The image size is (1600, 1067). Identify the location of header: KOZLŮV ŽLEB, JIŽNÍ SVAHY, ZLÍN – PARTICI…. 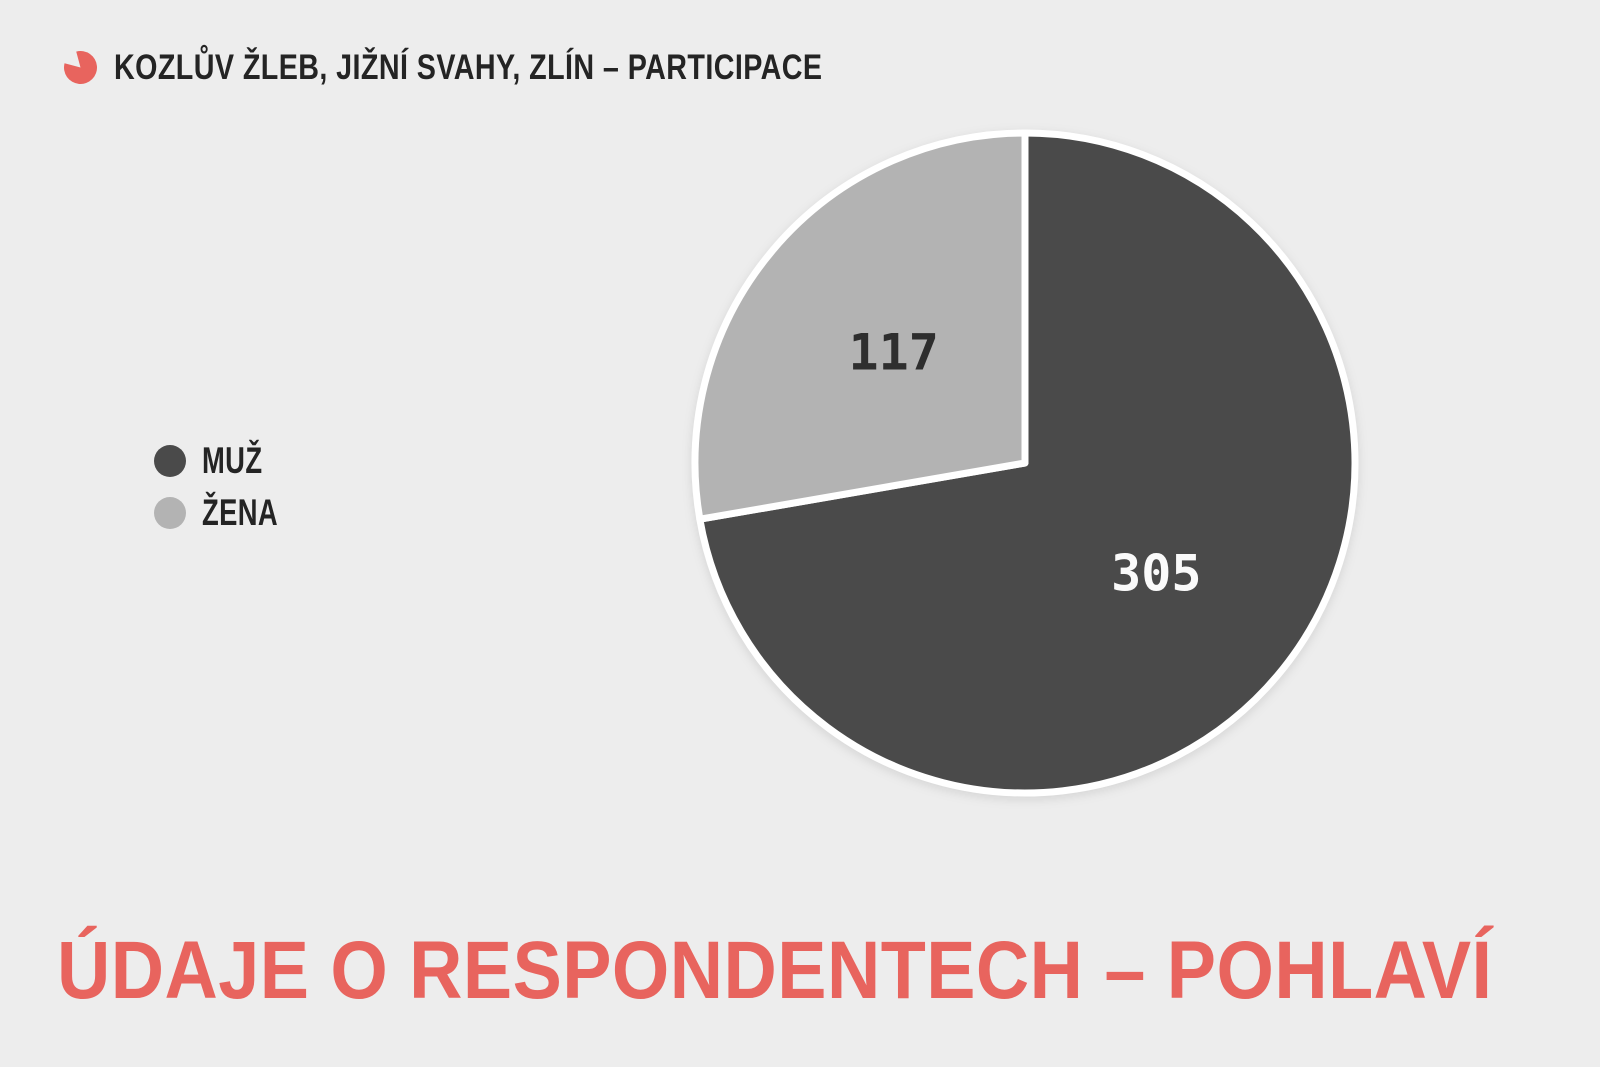
(521, 67).